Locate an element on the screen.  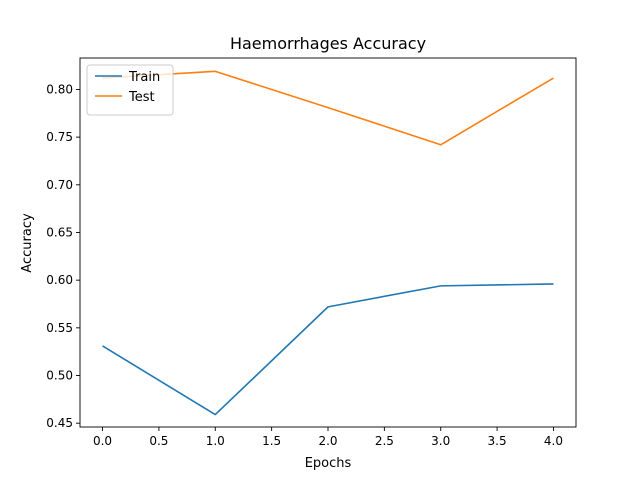
y-tick-label: 0.65 is located at coordinates (59, 232).